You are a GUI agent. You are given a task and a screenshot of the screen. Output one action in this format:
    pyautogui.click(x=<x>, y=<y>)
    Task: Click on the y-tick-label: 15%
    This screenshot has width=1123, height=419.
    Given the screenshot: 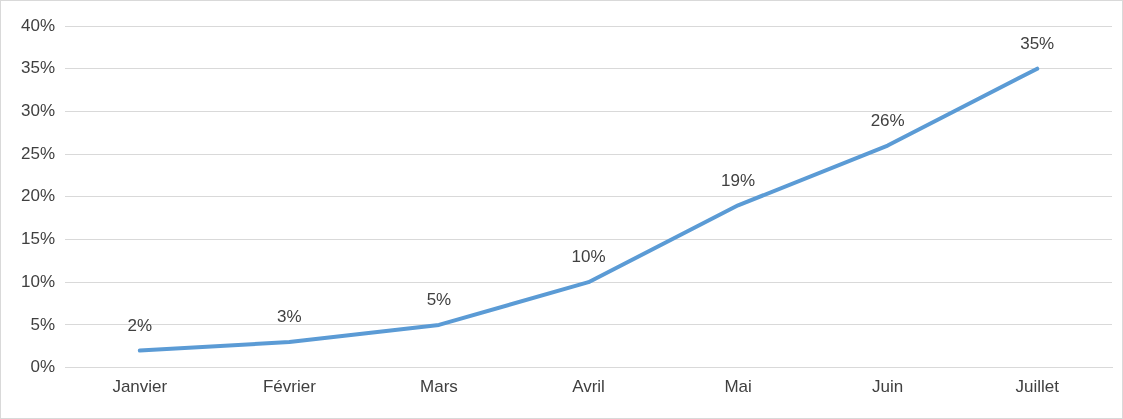 What is the action you would take?
    pyautogui.click(x=38, y=239)
    